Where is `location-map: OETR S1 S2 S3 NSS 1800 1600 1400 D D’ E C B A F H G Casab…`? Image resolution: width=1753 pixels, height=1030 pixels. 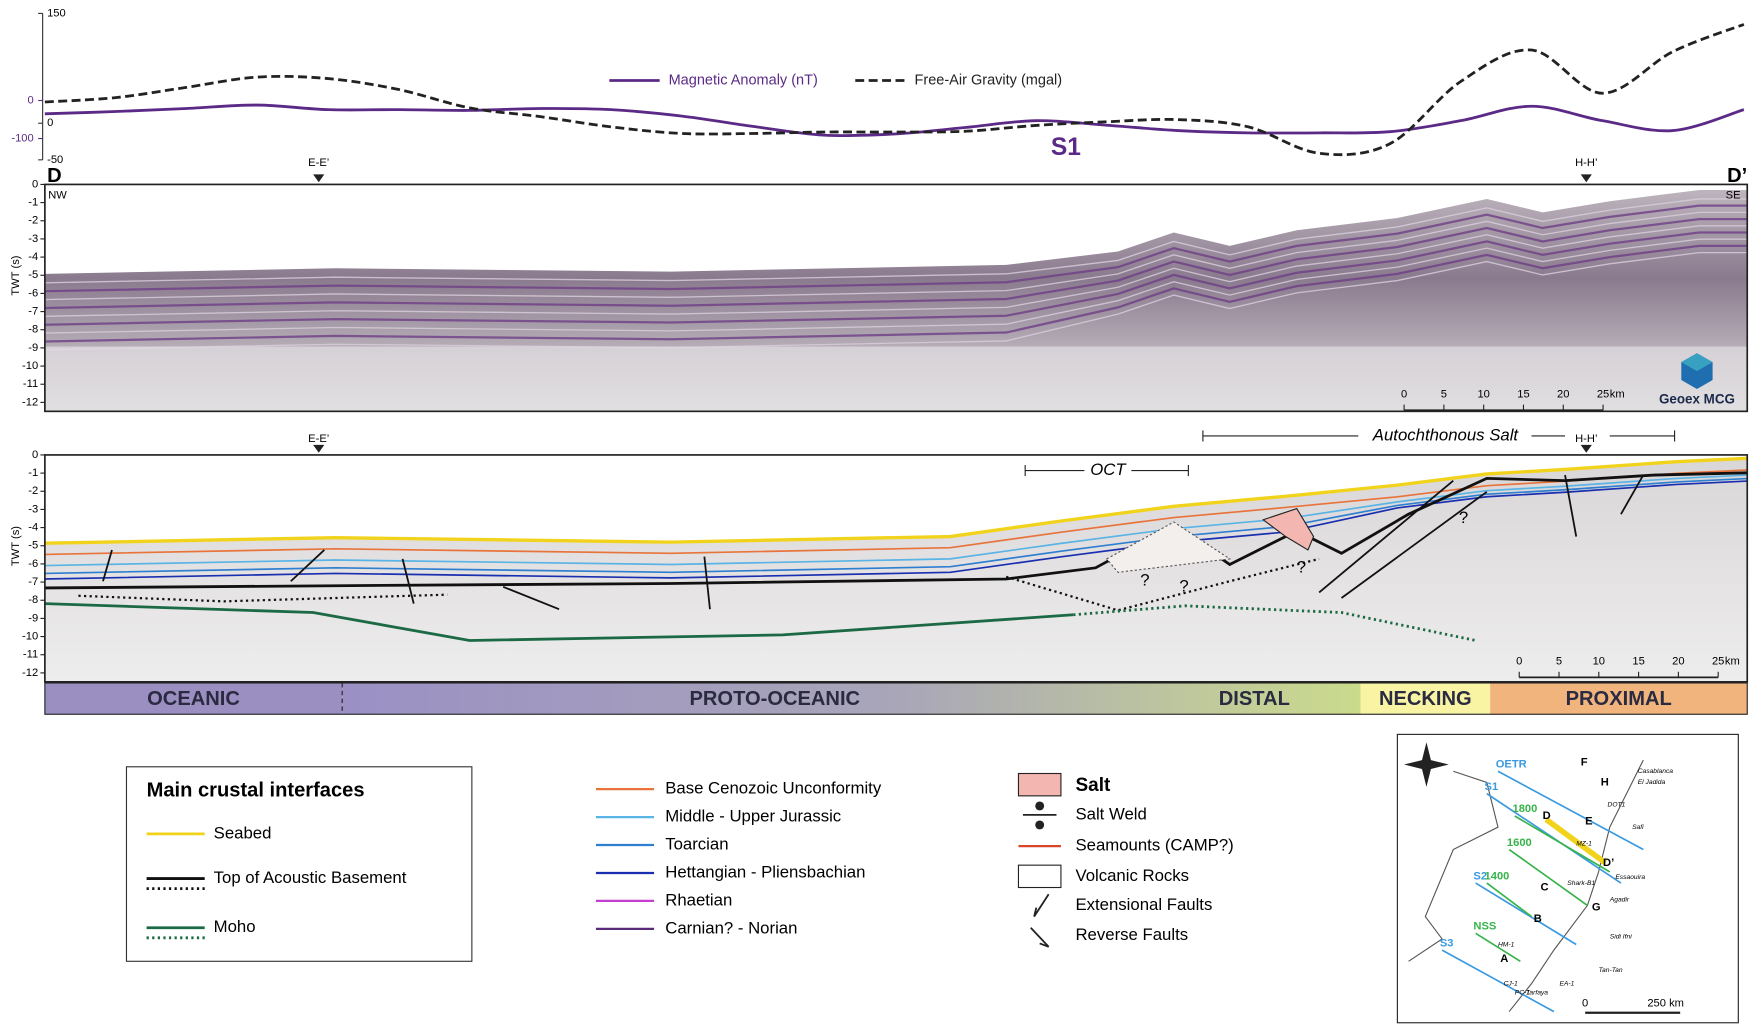
location-map: OETR S1 S2 S3 NSS 1800 1600 1400 D D’ E C B A F H G Casab… is located at coordinates (1567, 878).